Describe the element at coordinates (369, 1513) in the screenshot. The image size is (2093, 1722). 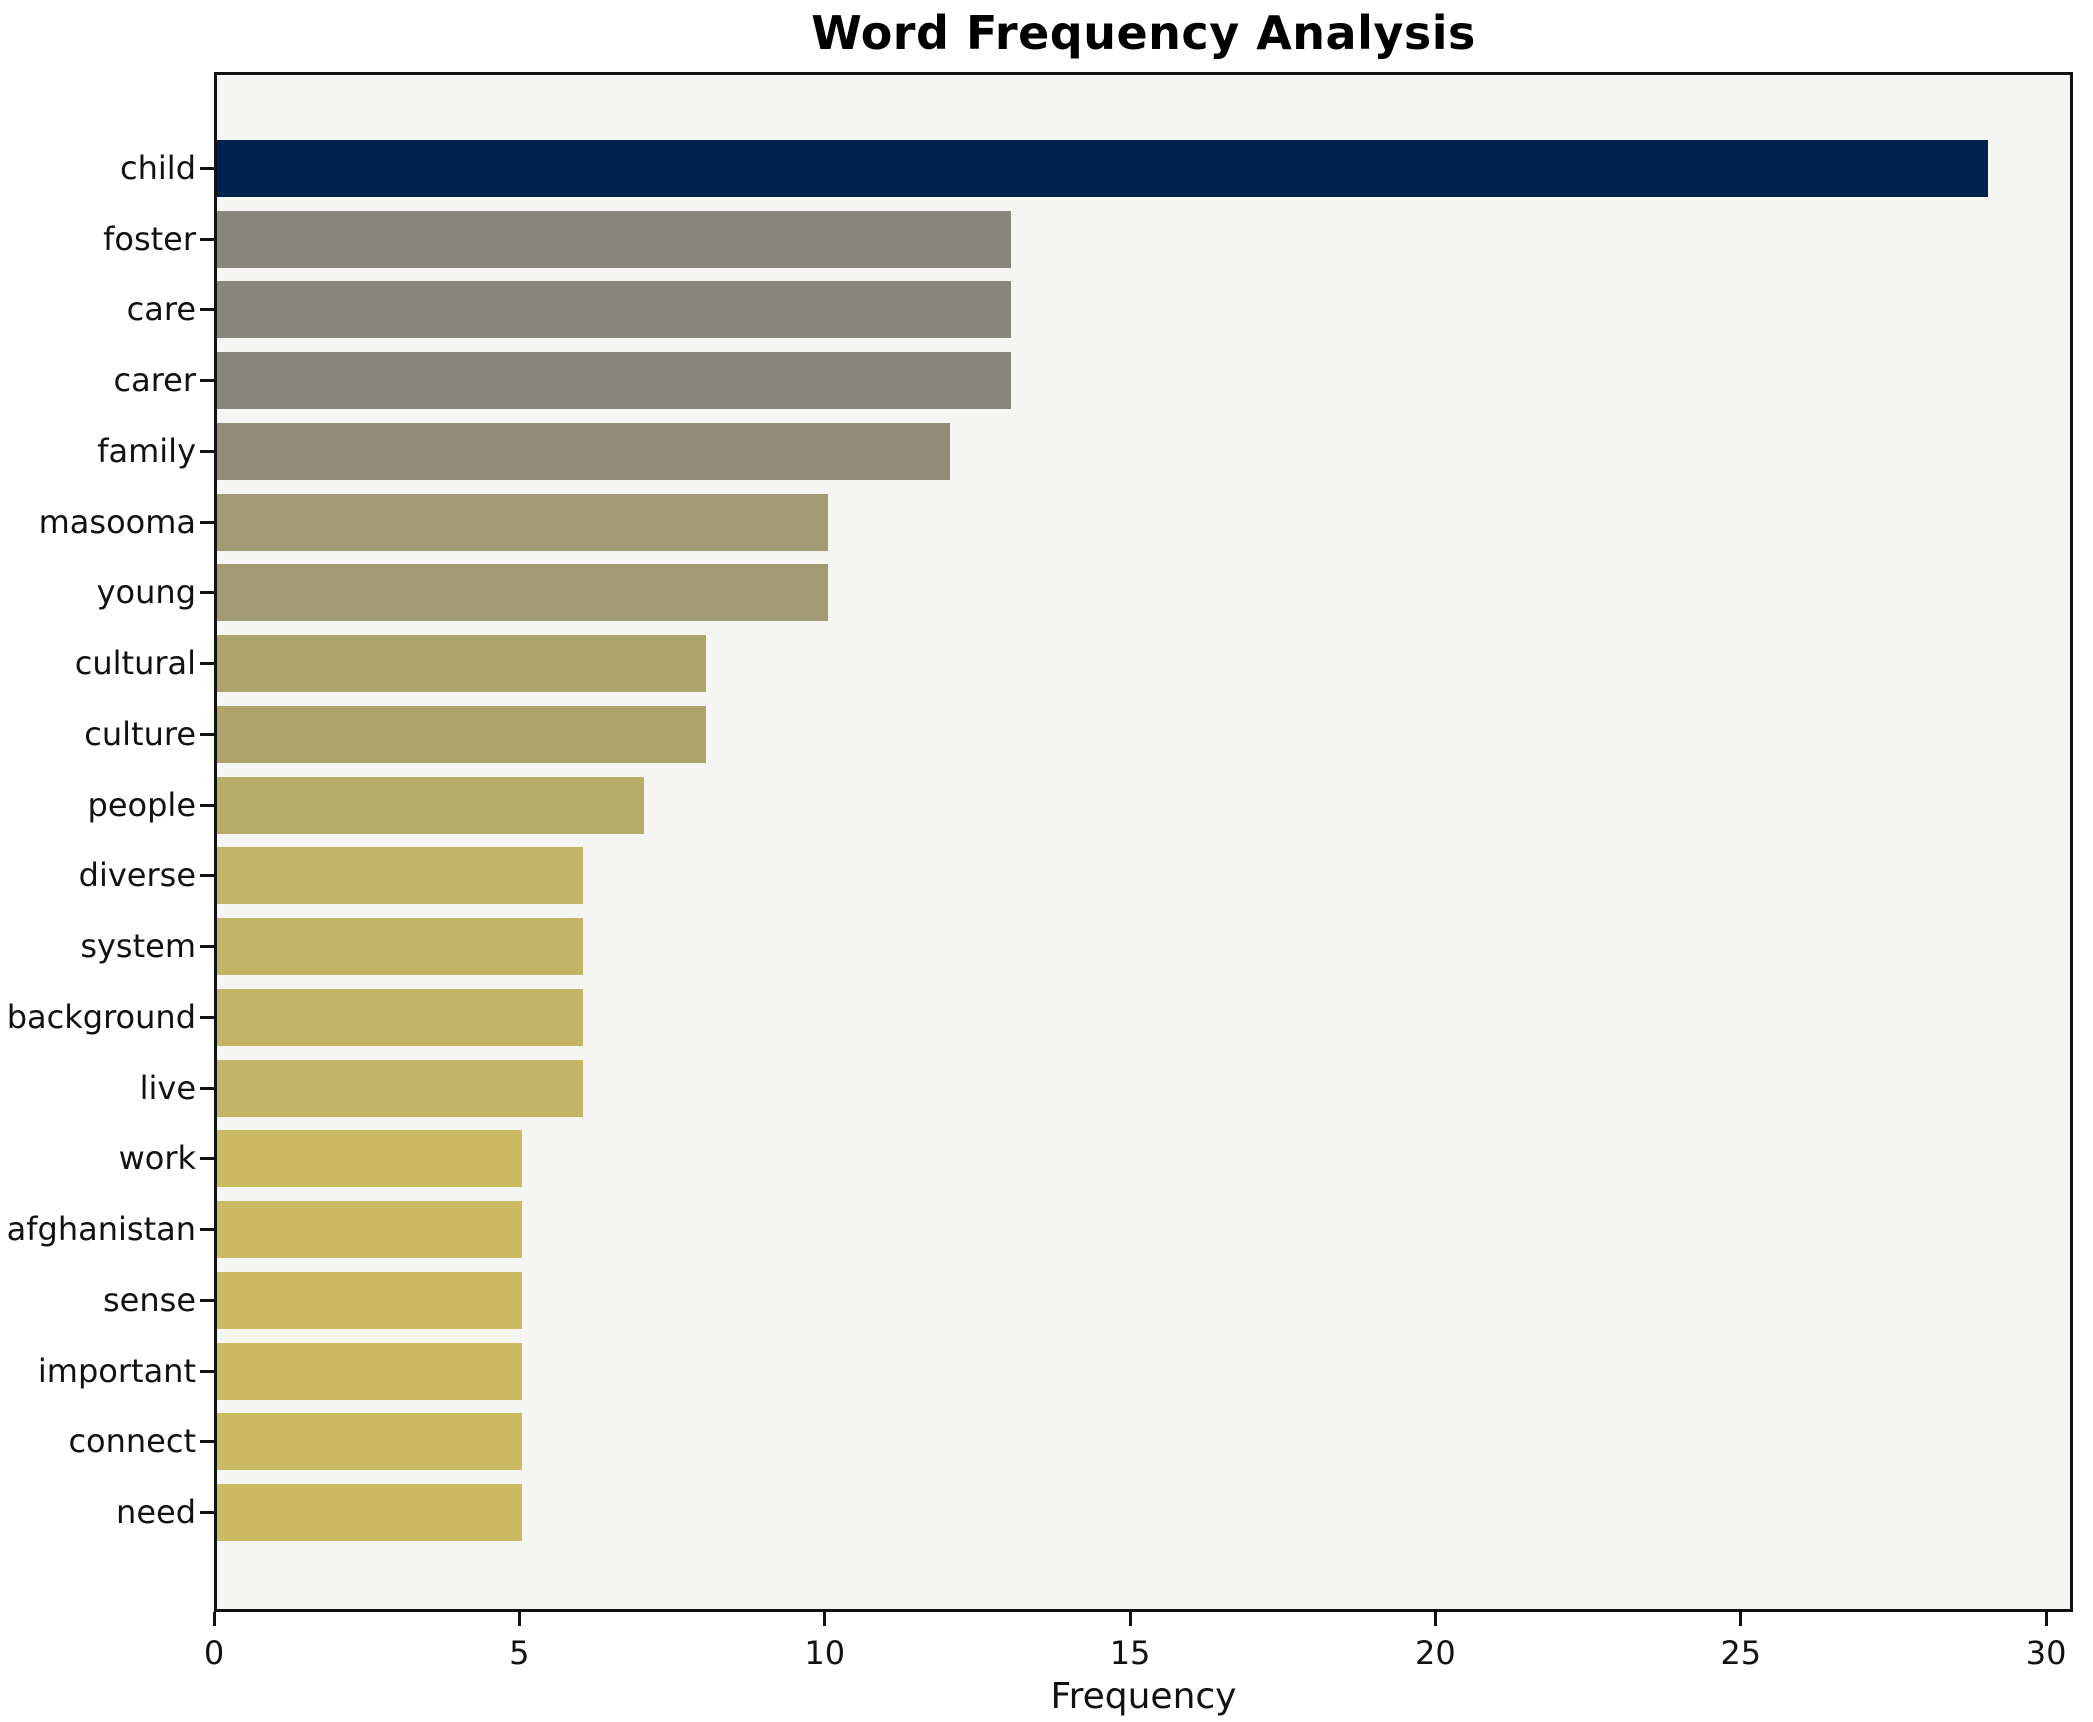
I see `bar-need` at that location.